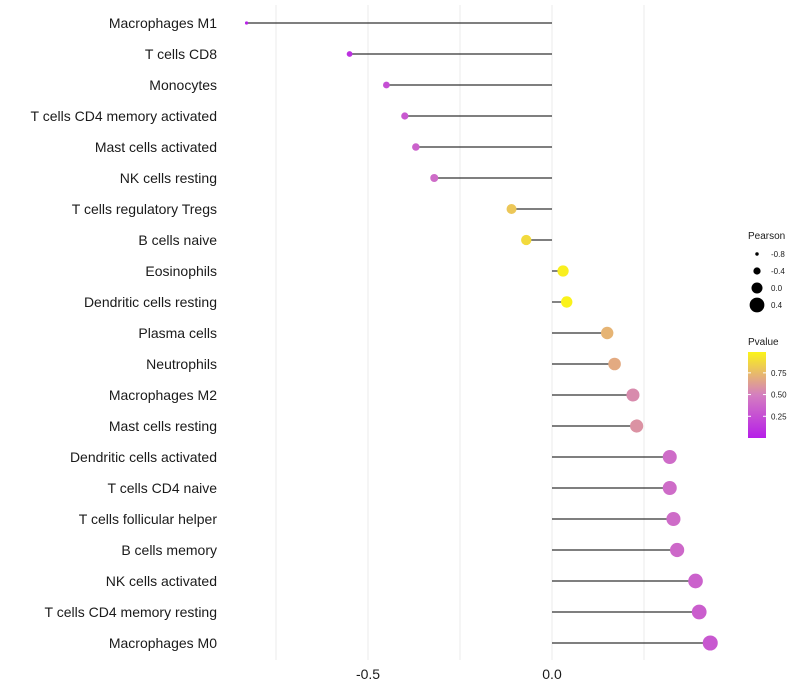 This screenshot has width=800, height=700. What do you see at coordinates (124, 116) in the screenshot?
I see `category-label: T cells CD4 memory activated` at bounding box center [124, 116].